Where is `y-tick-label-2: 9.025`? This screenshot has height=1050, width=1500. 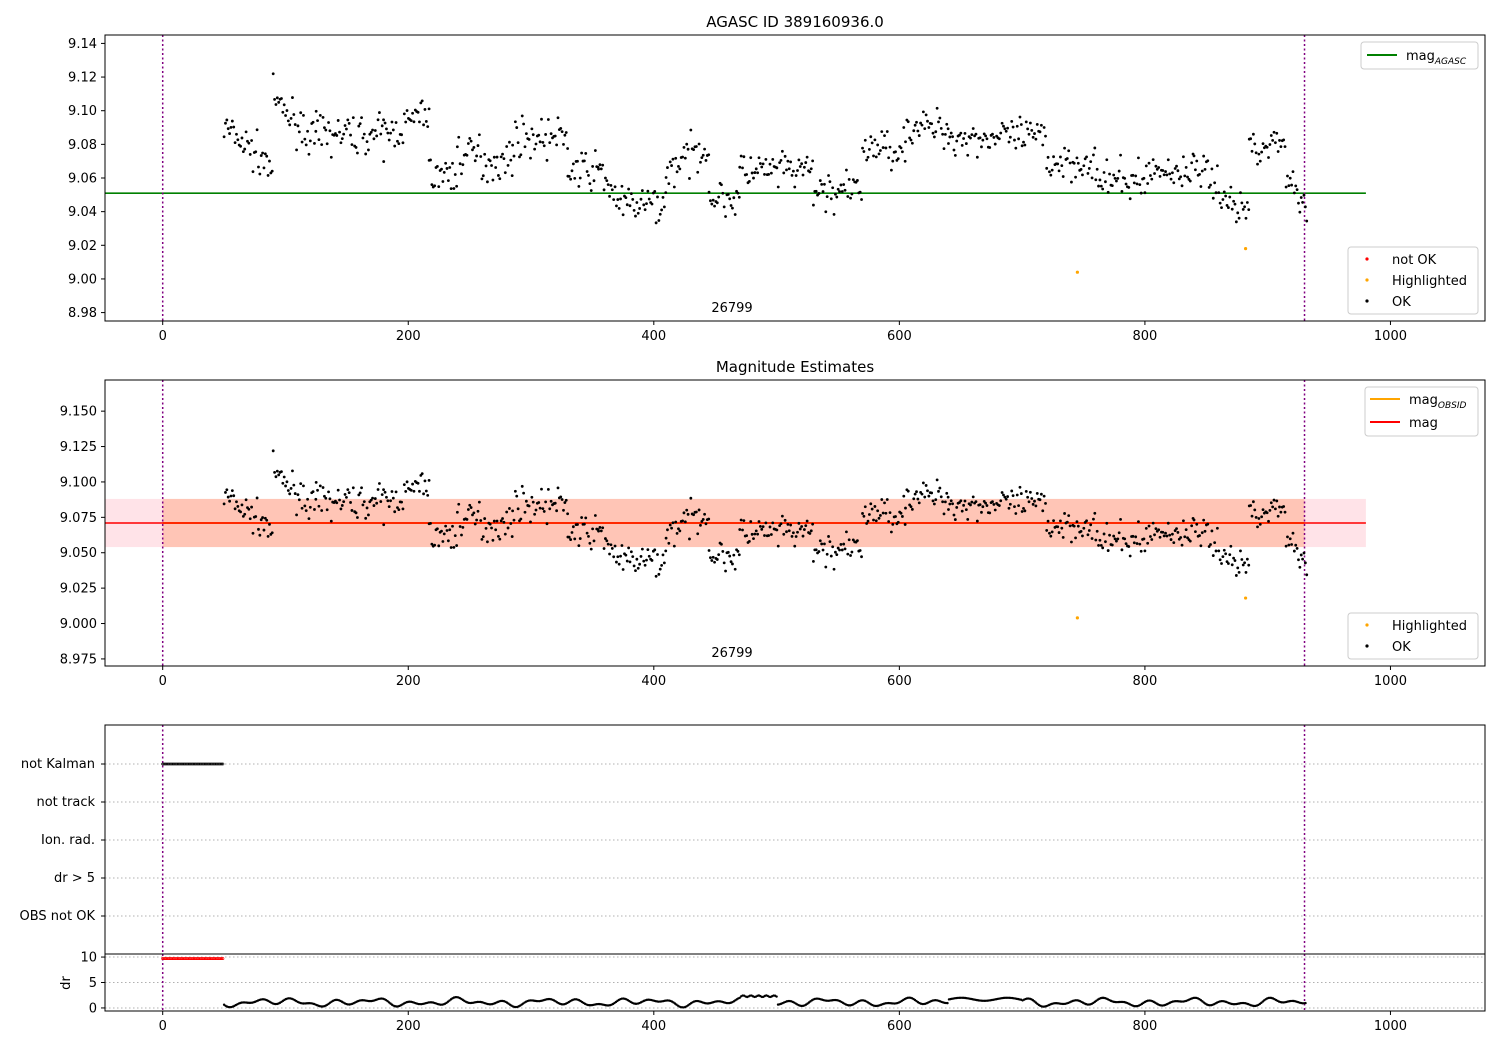
y-tick-label-2: 9.025 is located at coordinates (78, 589).